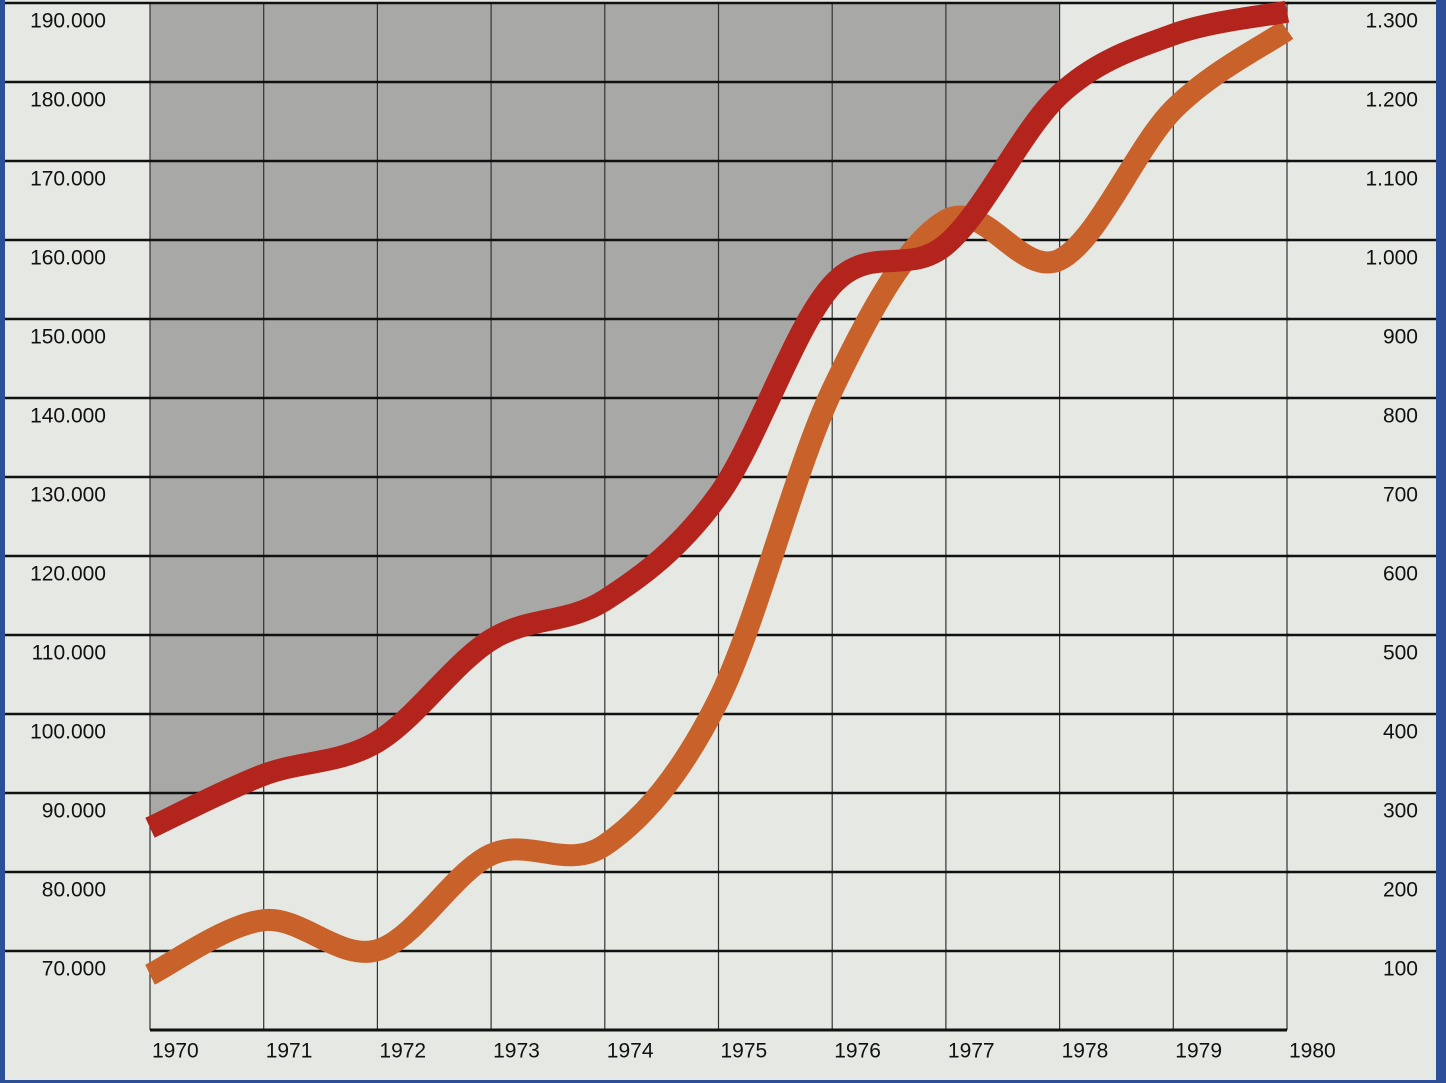 This screenshot has width=1446, height=1083. What do you see at coordinates (175, 1051) in the screenshot?
I see `x-tick-label: 1970` at bounding box center [175, 1051].